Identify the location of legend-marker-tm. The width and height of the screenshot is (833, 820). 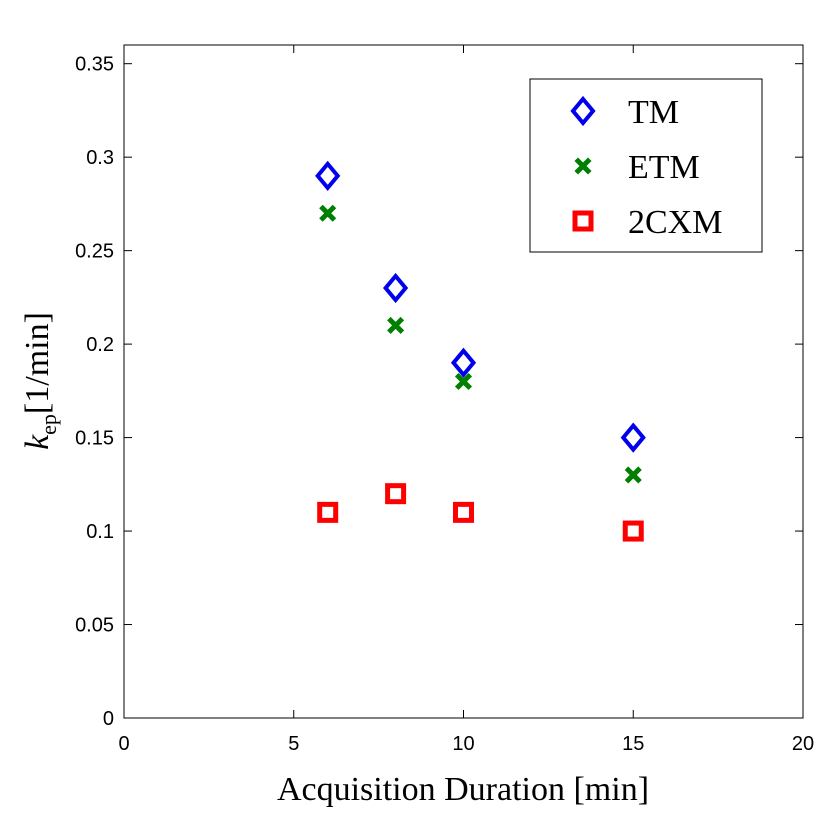
(583, 111).